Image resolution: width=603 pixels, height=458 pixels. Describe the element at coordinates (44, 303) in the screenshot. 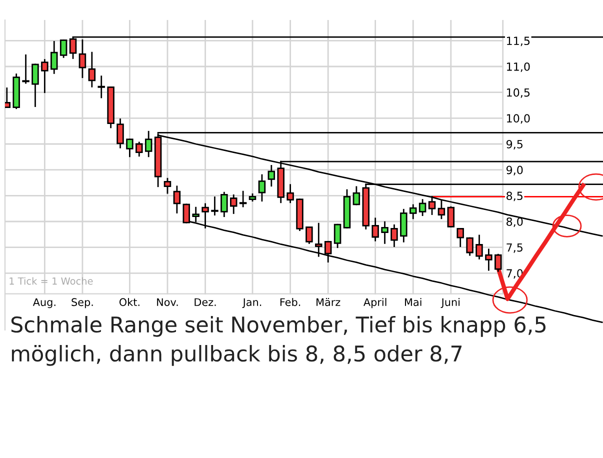

I see `x-tick-label: Aug.` at that location.